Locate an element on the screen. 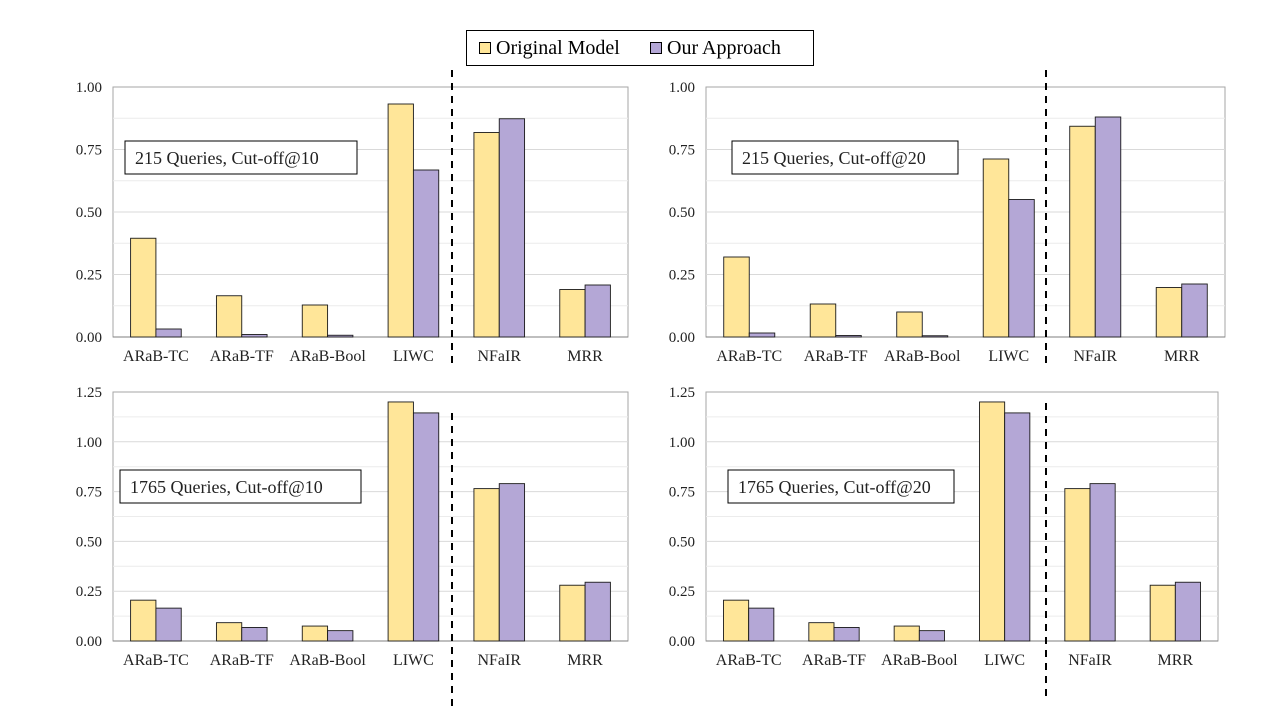 This screenshot has height=725, width=1280. legend: Original Model Our Approach is located at coordinates (640, 48).